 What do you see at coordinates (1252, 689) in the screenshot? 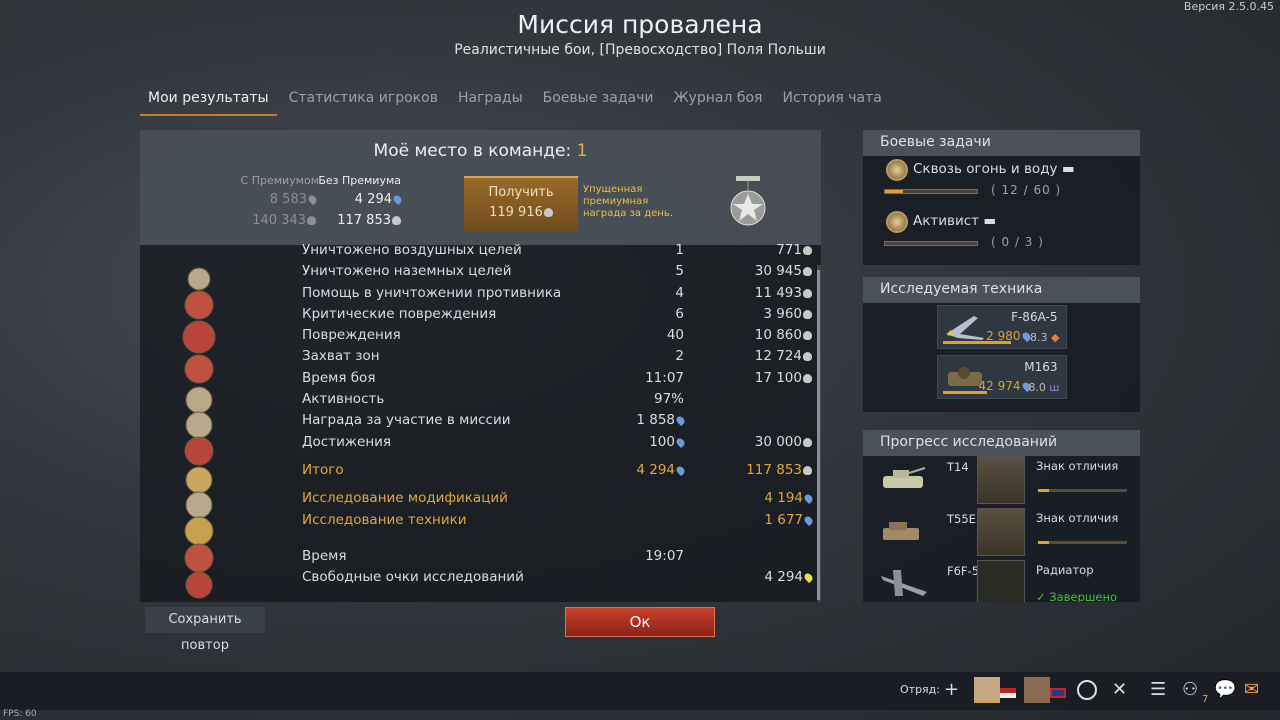
I see `mail-icon: ✉` at bounding box center [1252, 689].